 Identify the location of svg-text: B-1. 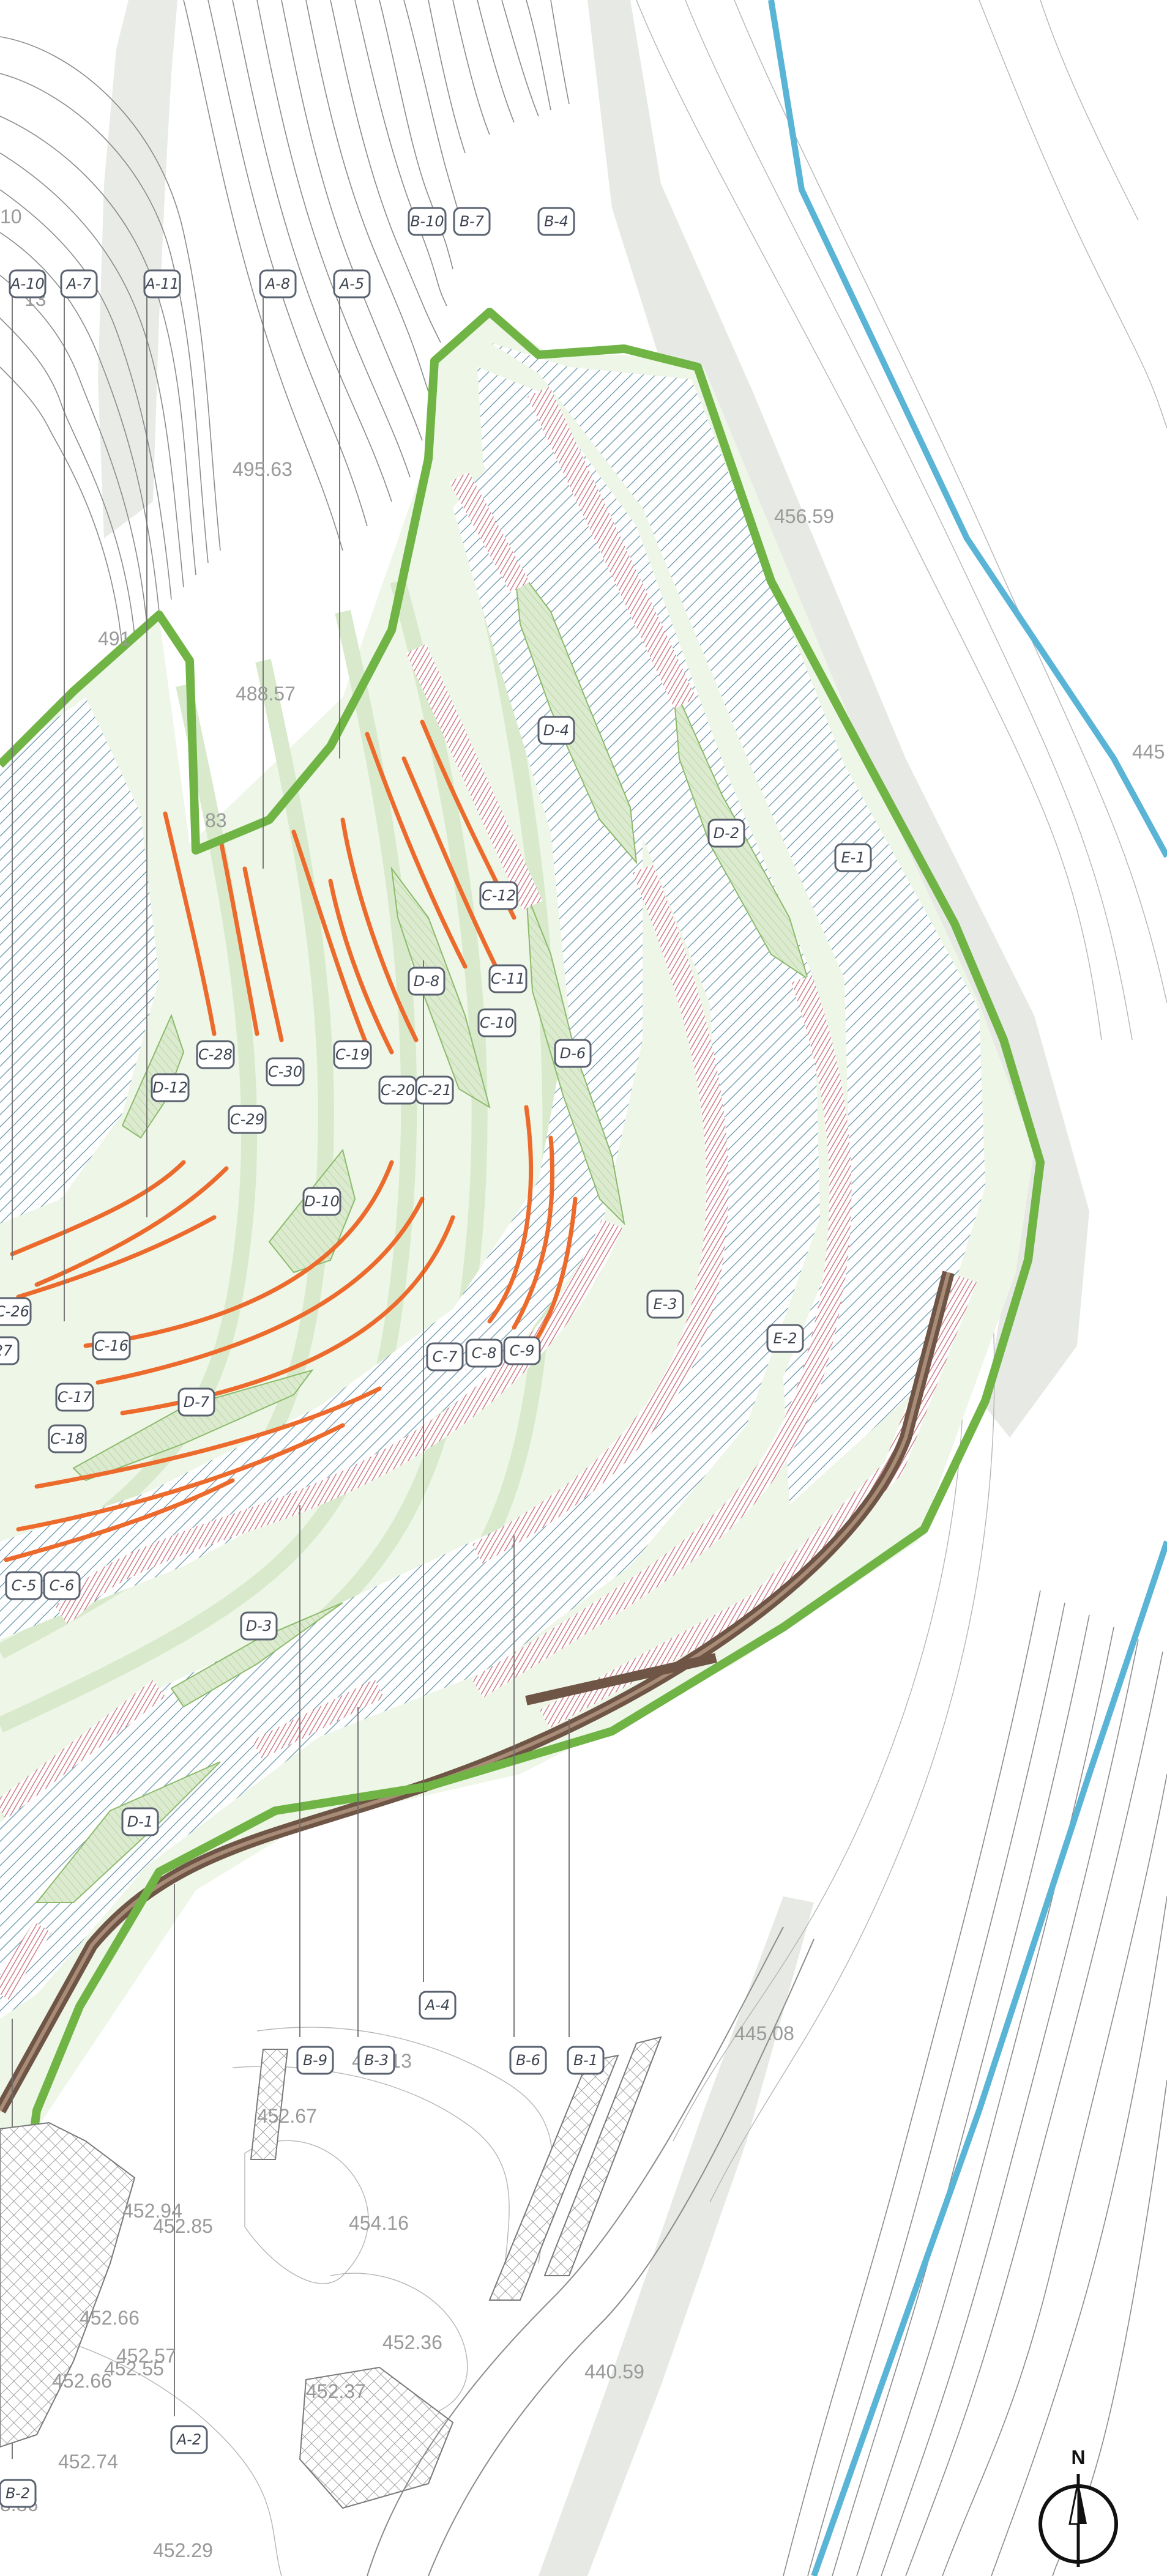
(585, 2060).